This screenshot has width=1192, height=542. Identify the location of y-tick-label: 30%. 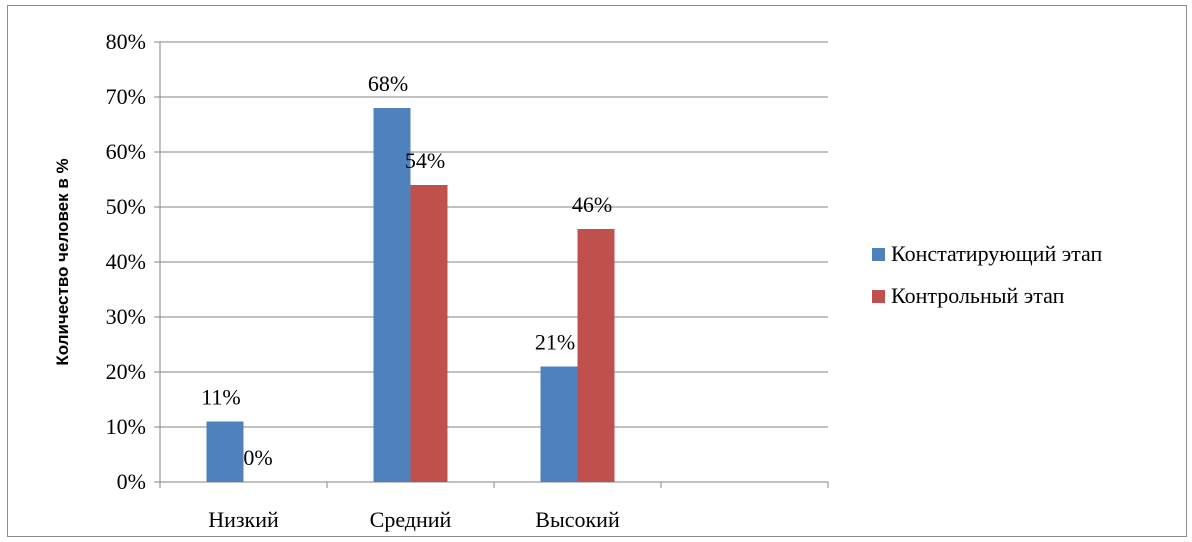
(126, 316).